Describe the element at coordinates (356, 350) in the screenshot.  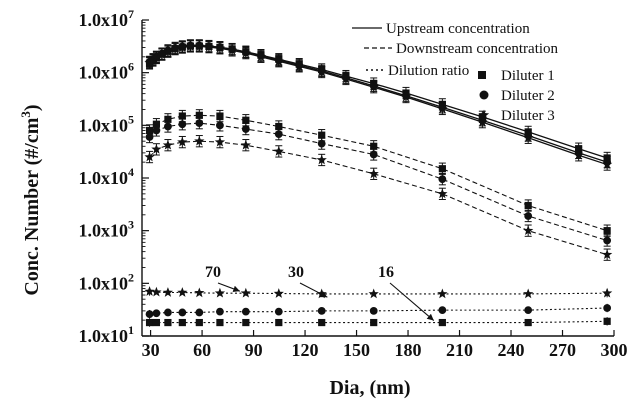
I see `x-tick-label: 150` at that location.